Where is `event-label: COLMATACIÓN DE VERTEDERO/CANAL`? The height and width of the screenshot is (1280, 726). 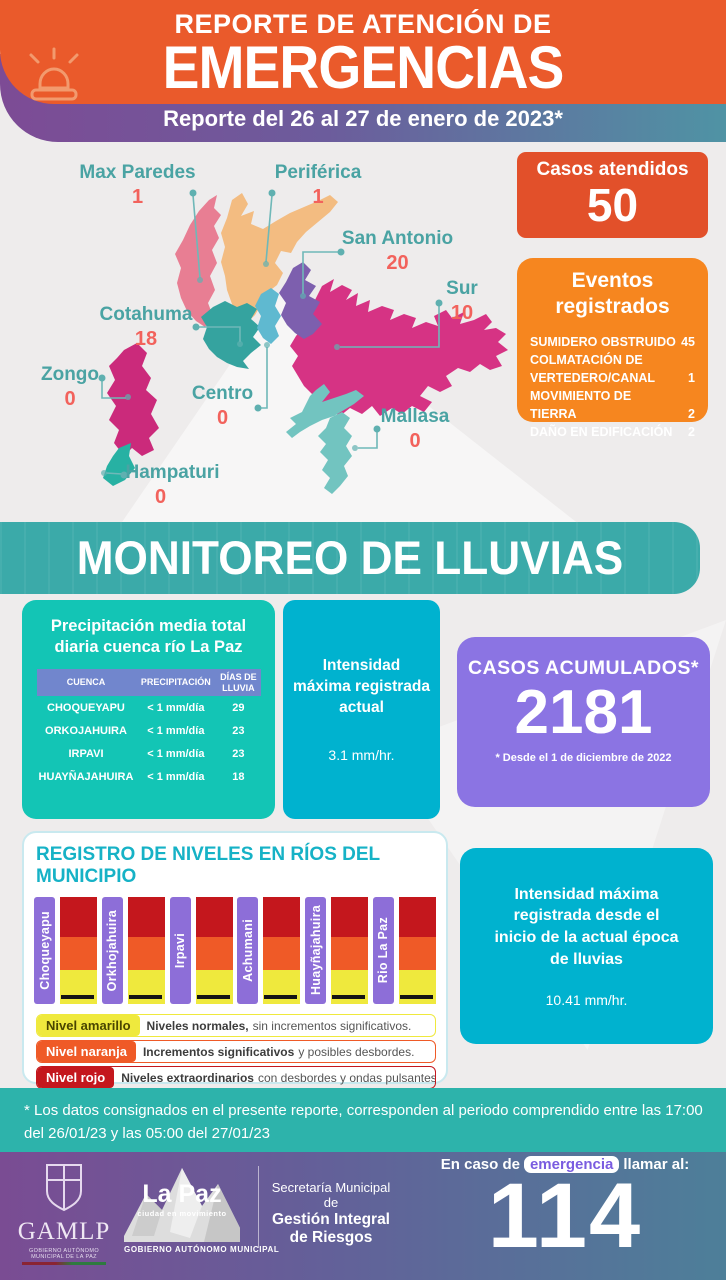
event-label: COLMATACIÓN DE VERTEDERO/CANAL is located at coordinates (593, 368).